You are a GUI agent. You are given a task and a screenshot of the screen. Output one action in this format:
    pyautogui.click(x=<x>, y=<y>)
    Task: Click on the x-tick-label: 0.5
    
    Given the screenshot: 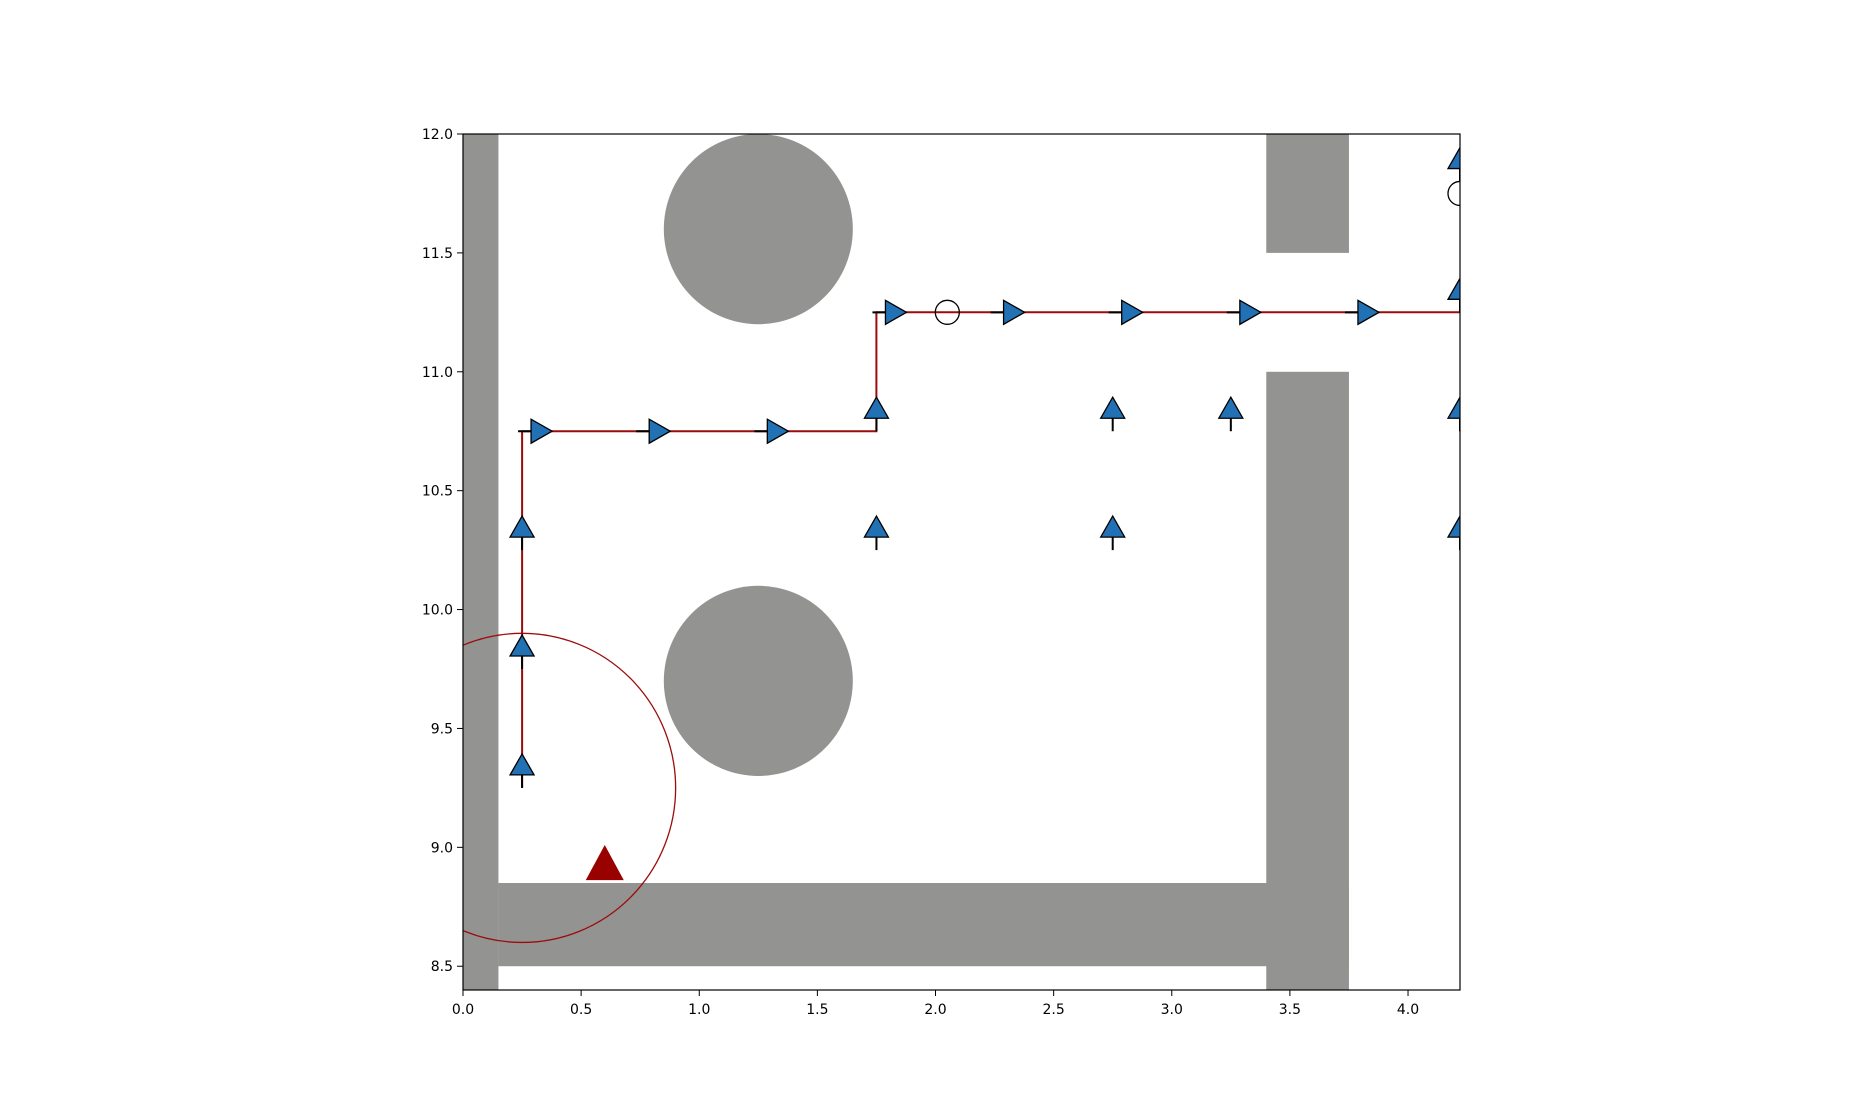 What is the action you would take?
    pyautogui.click(x=581, y=1010)
    